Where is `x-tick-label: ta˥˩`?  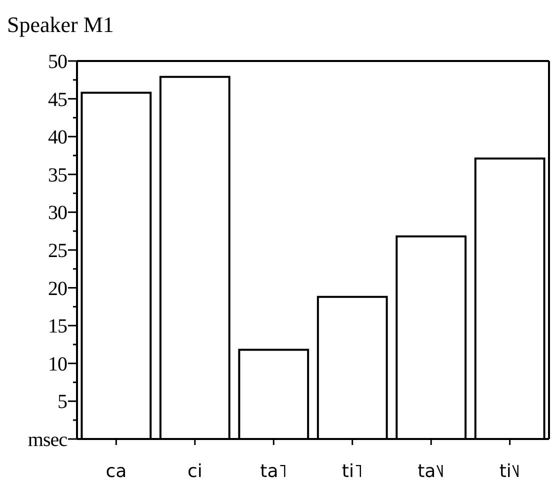 x-tick-label: ta˥˩ is located at coordinates (431, 471).